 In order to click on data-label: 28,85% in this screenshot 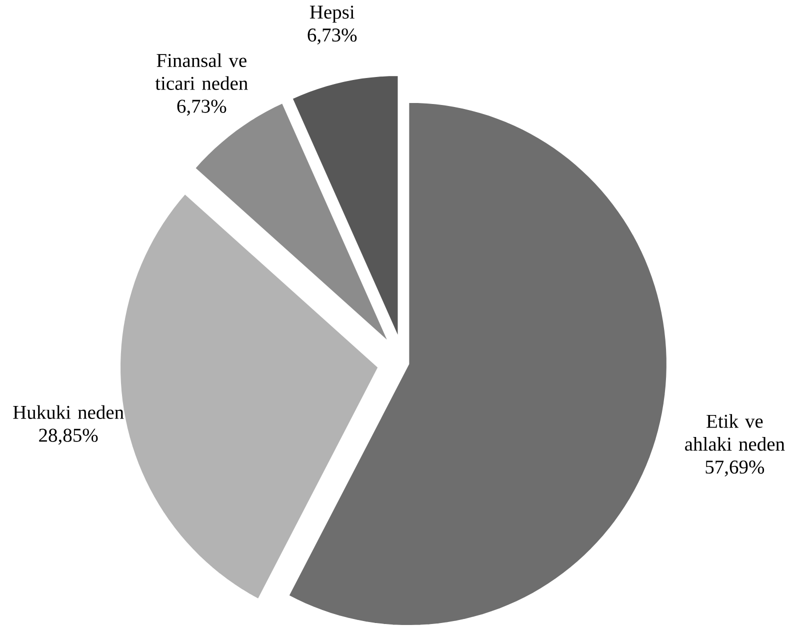, I will do `click(68, 436)`.